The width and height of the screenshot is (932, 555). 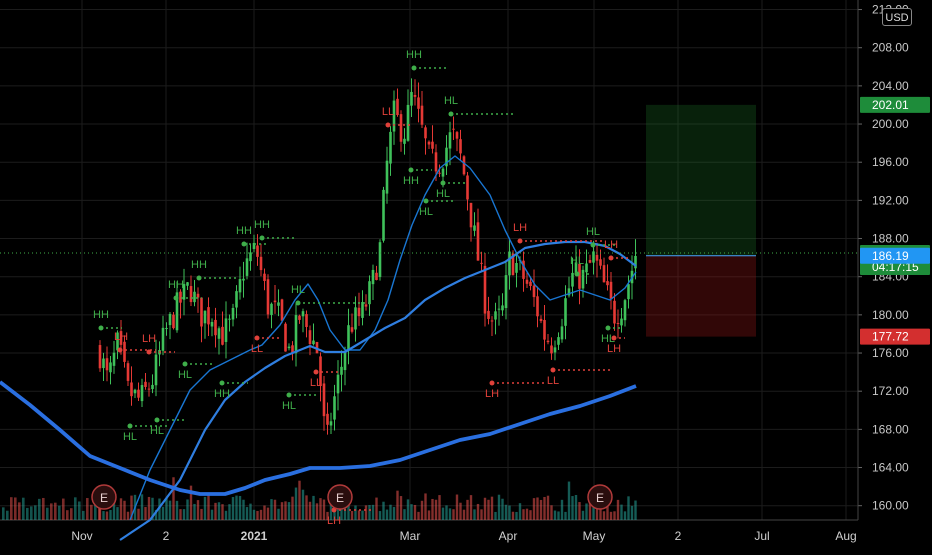 What do you see at coordinates (890, 200) in the screenshot?
I see `price-tick-label: 192.00` at bounding box center [890, 200].